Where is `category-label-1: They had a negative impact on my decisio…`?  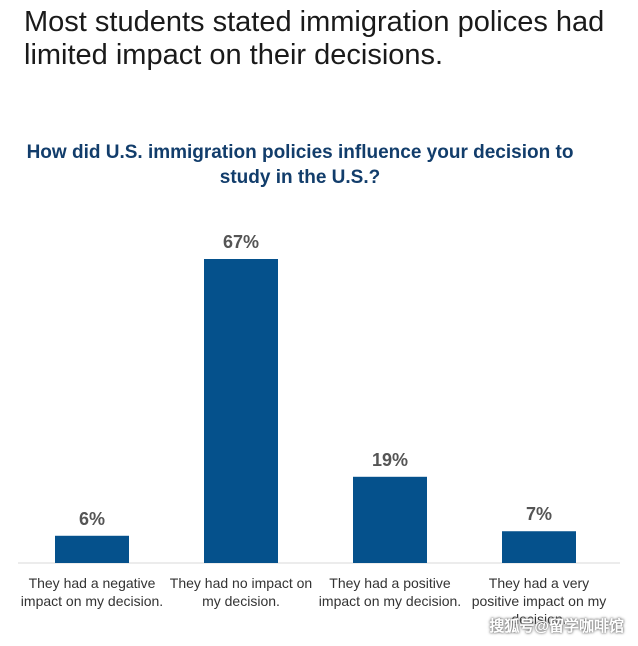
category-label-1: They had a negative impact on my decisio… is located at coordinates (92, 592).